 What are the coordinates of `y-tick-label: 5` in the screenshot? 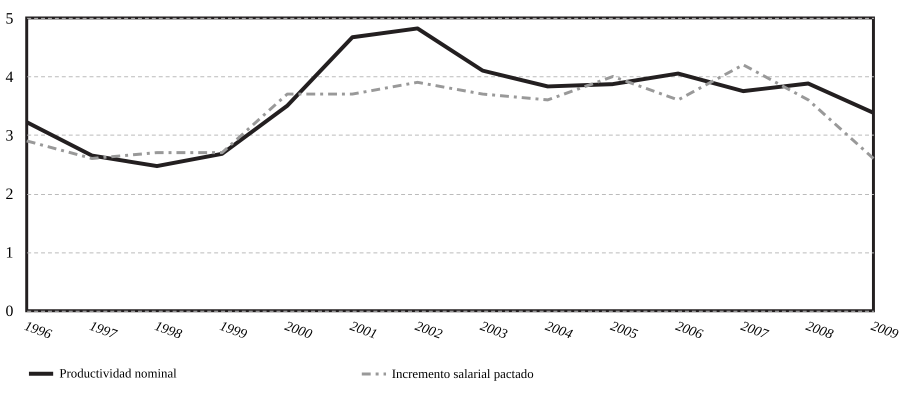 It's located at (9, 19).